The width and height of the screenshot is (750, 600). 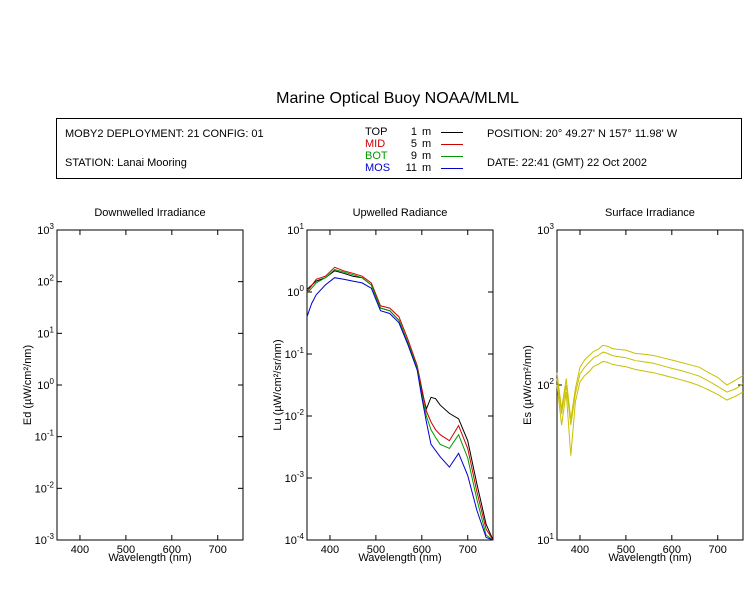 I want to click on page-title: Marine Optical Buoy NOAA/MLML, so click(x=397, y=98).